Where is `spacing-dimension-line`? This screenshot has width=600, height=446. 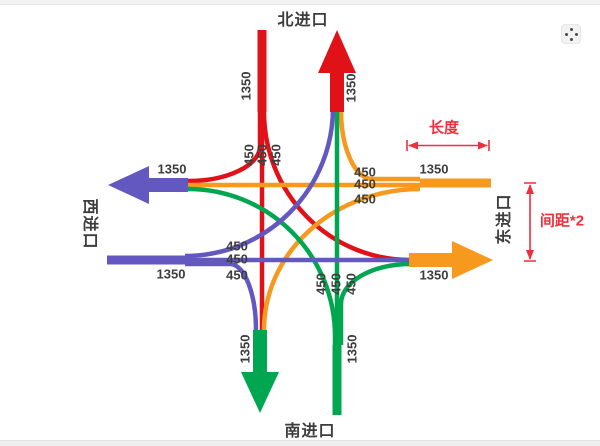
spacing-dimension-line is located at coordinates (530, 222).